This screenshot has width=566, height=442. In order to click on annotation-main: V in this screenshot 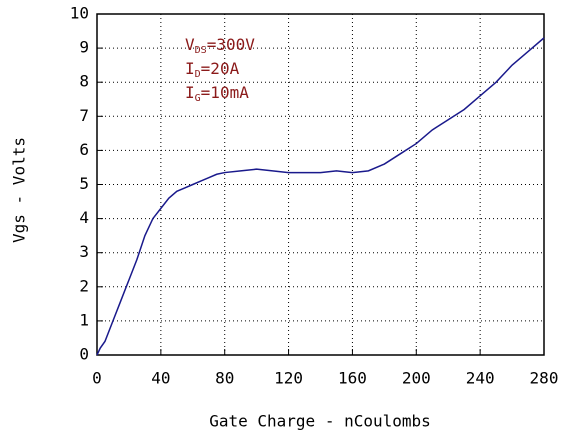, I will do `click(190, 44)`.